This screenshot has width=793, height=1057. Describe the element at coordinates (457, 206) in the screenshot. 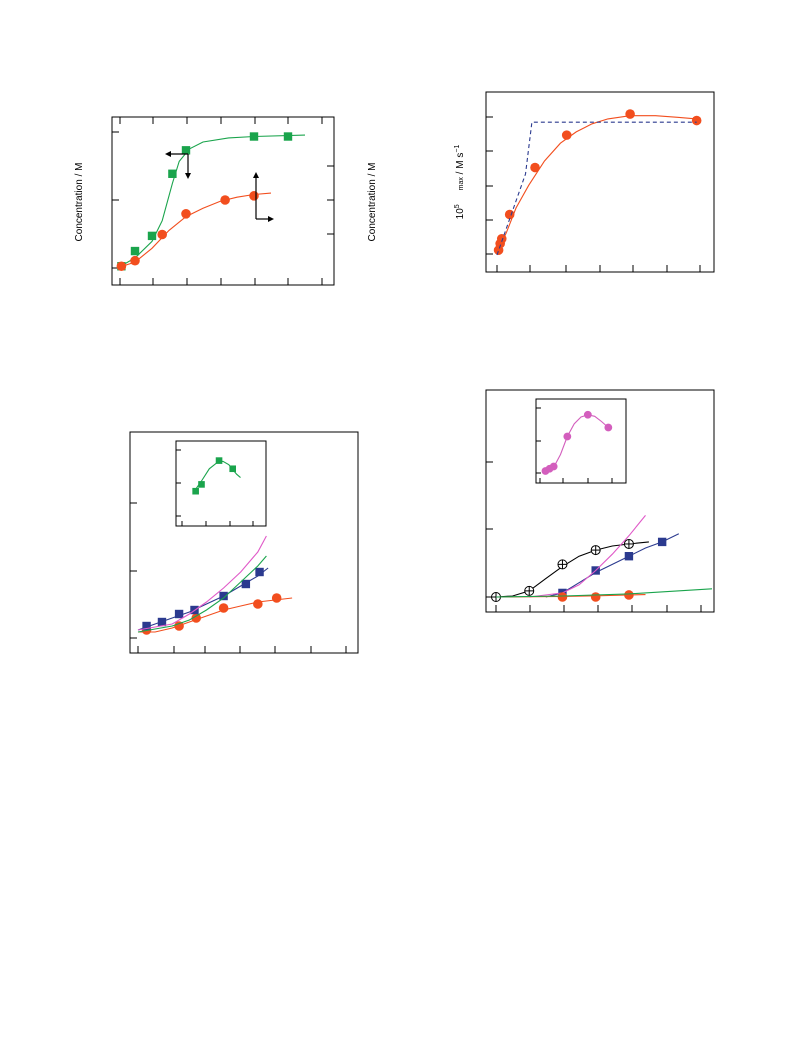

I see `ylabel-superscript: 5` at that location.